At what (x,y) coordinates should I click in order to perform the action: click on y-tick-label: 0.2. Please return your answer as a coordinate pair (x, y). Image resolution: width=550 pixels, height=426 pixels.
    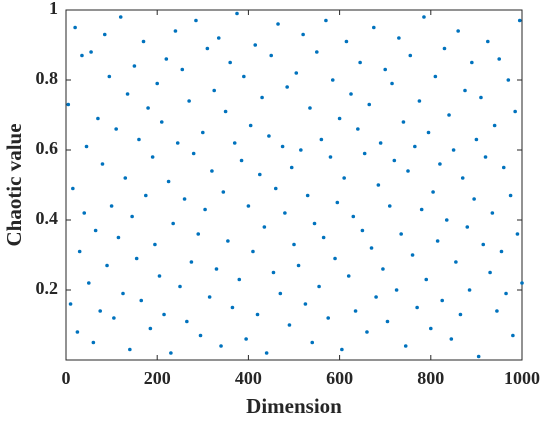
    Looking at the image, I should click on (47, 288).